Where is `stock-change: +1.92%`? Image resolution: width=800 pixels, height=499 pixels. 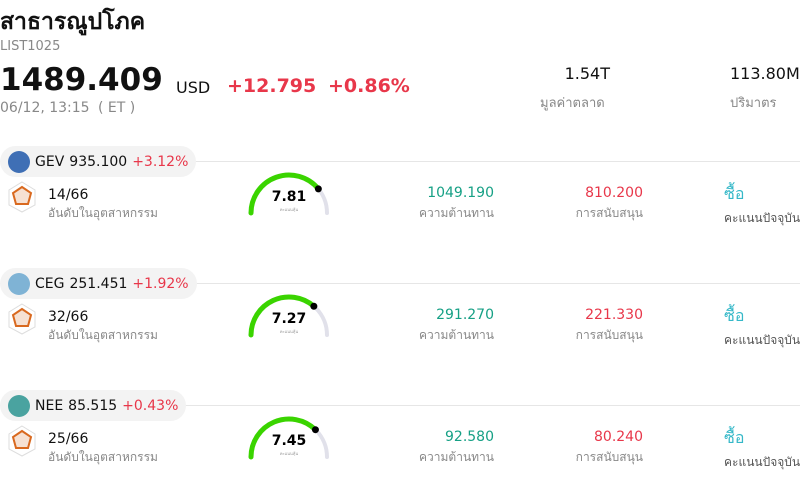 stock-change: +1.92% is located at coordinates (160, 283).